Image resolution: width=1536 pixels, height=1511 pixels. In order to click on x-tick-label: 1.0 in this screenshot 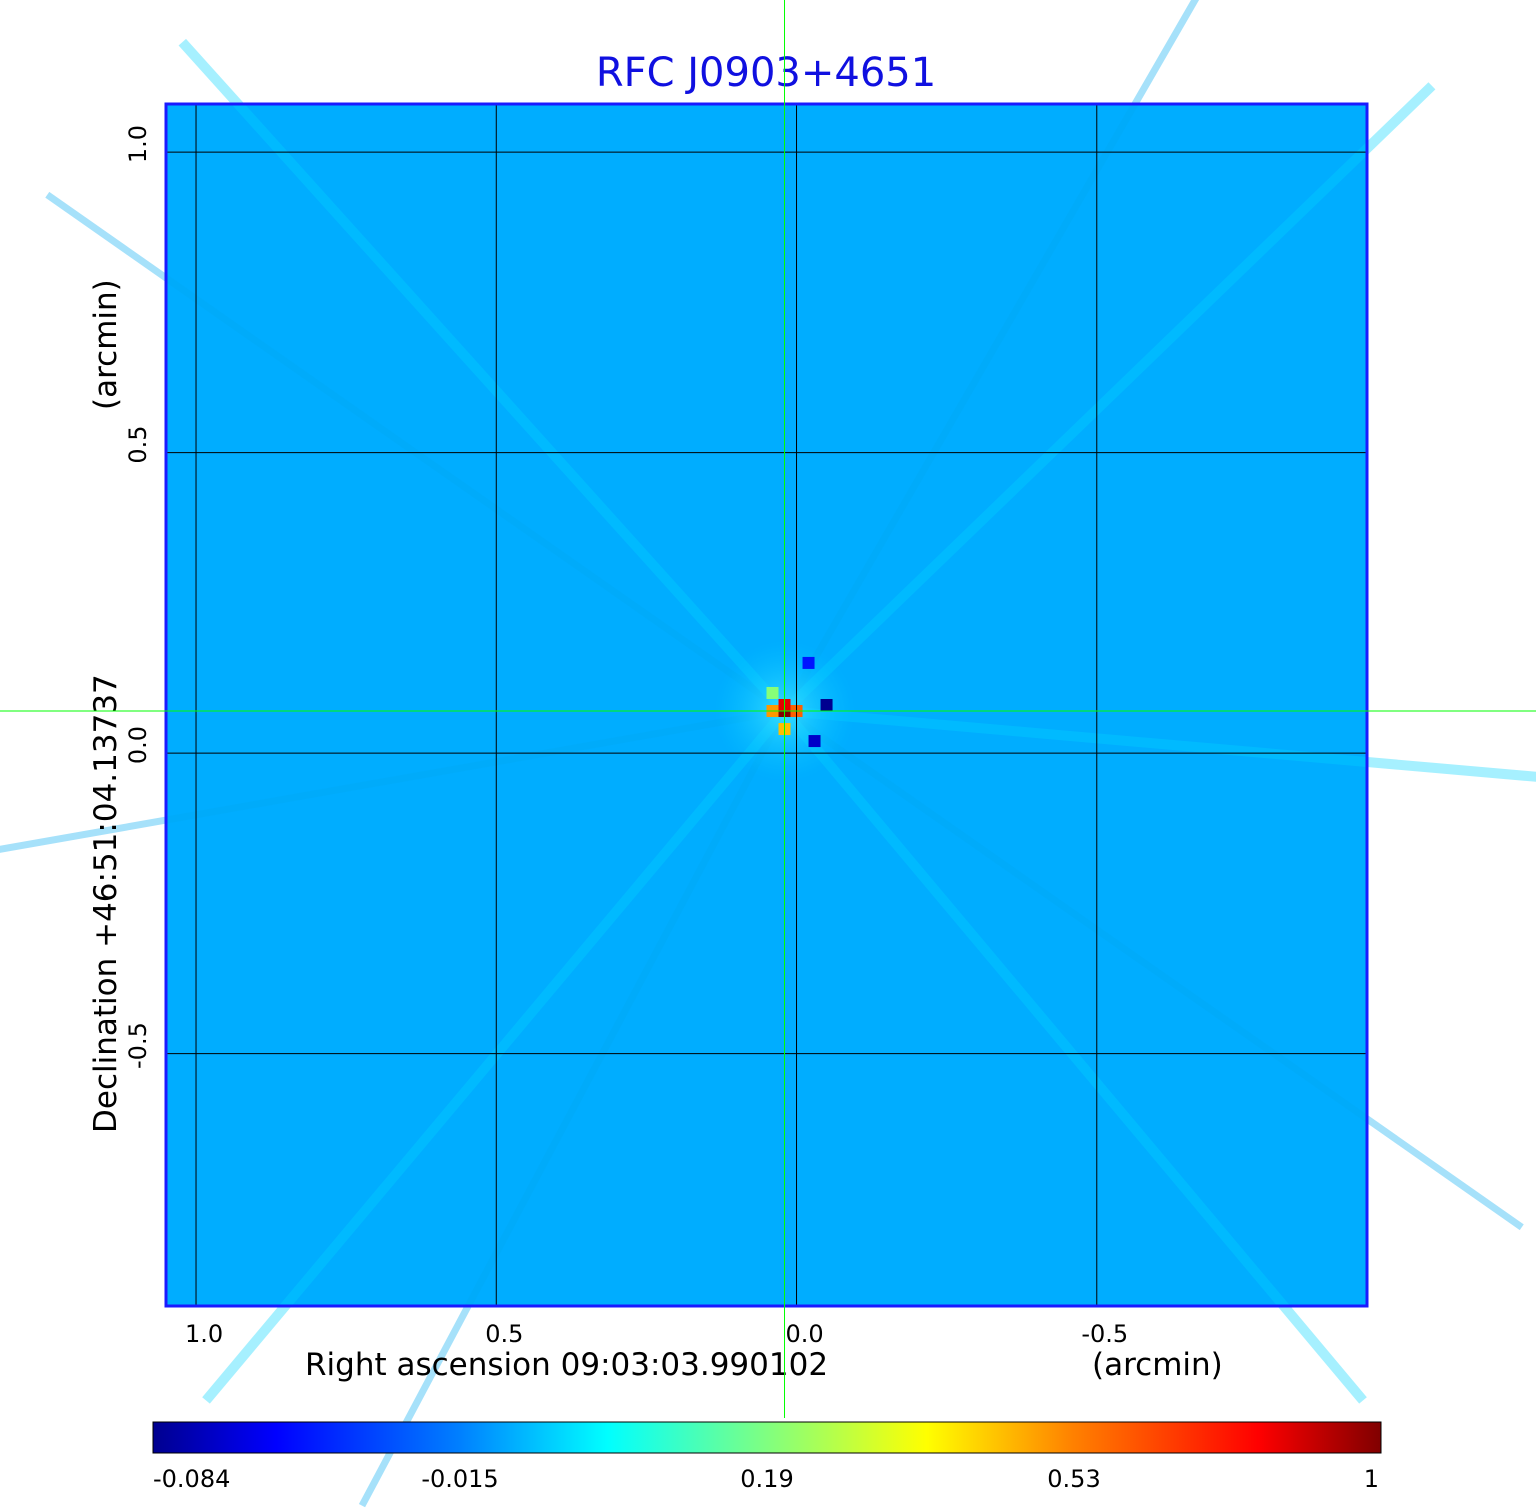, I will do `click(204, 1334)`.